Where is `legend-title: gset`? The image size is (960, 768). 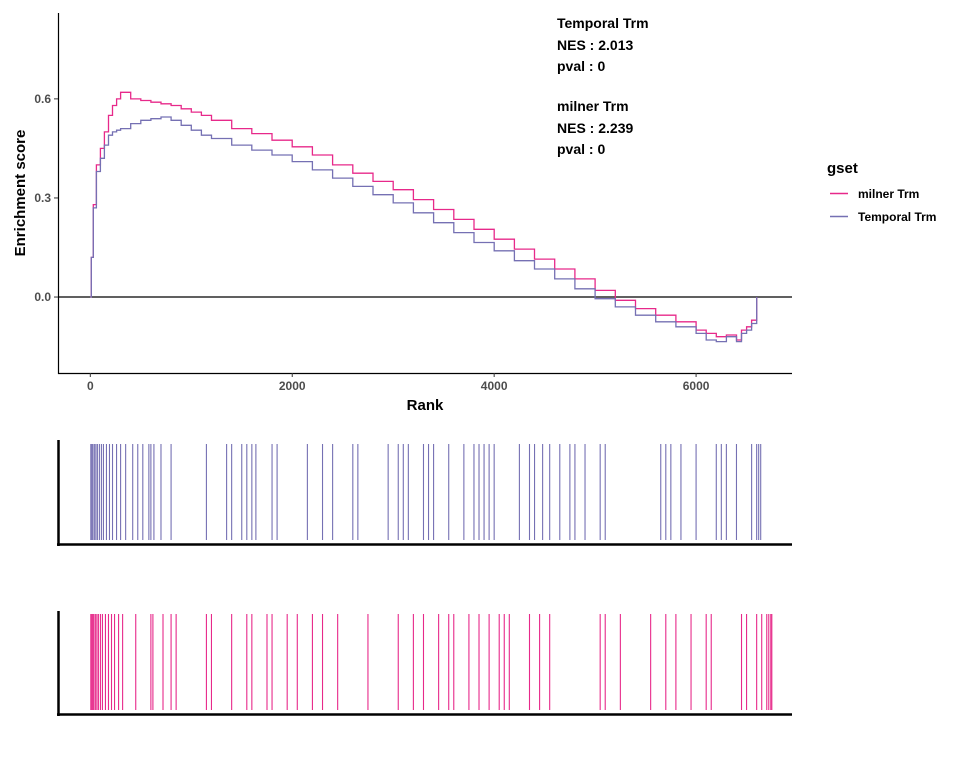
legend-title: gset is located at coordinates (842, 168).